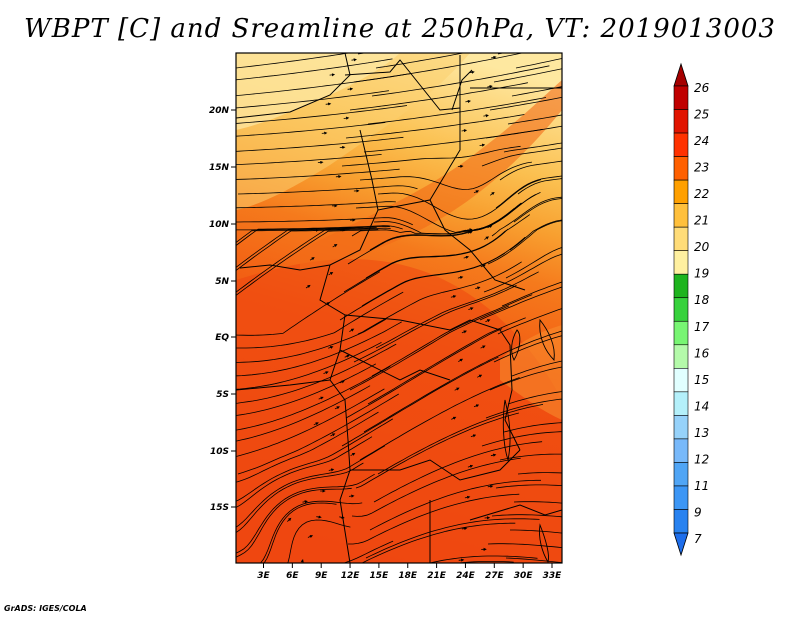 The width and height of the screenshot is (800, 618). What do you see at coordinates (263, 576) in the screenshot?
I see `lon-tick-label: 3E` at bounding box center [263, 576].